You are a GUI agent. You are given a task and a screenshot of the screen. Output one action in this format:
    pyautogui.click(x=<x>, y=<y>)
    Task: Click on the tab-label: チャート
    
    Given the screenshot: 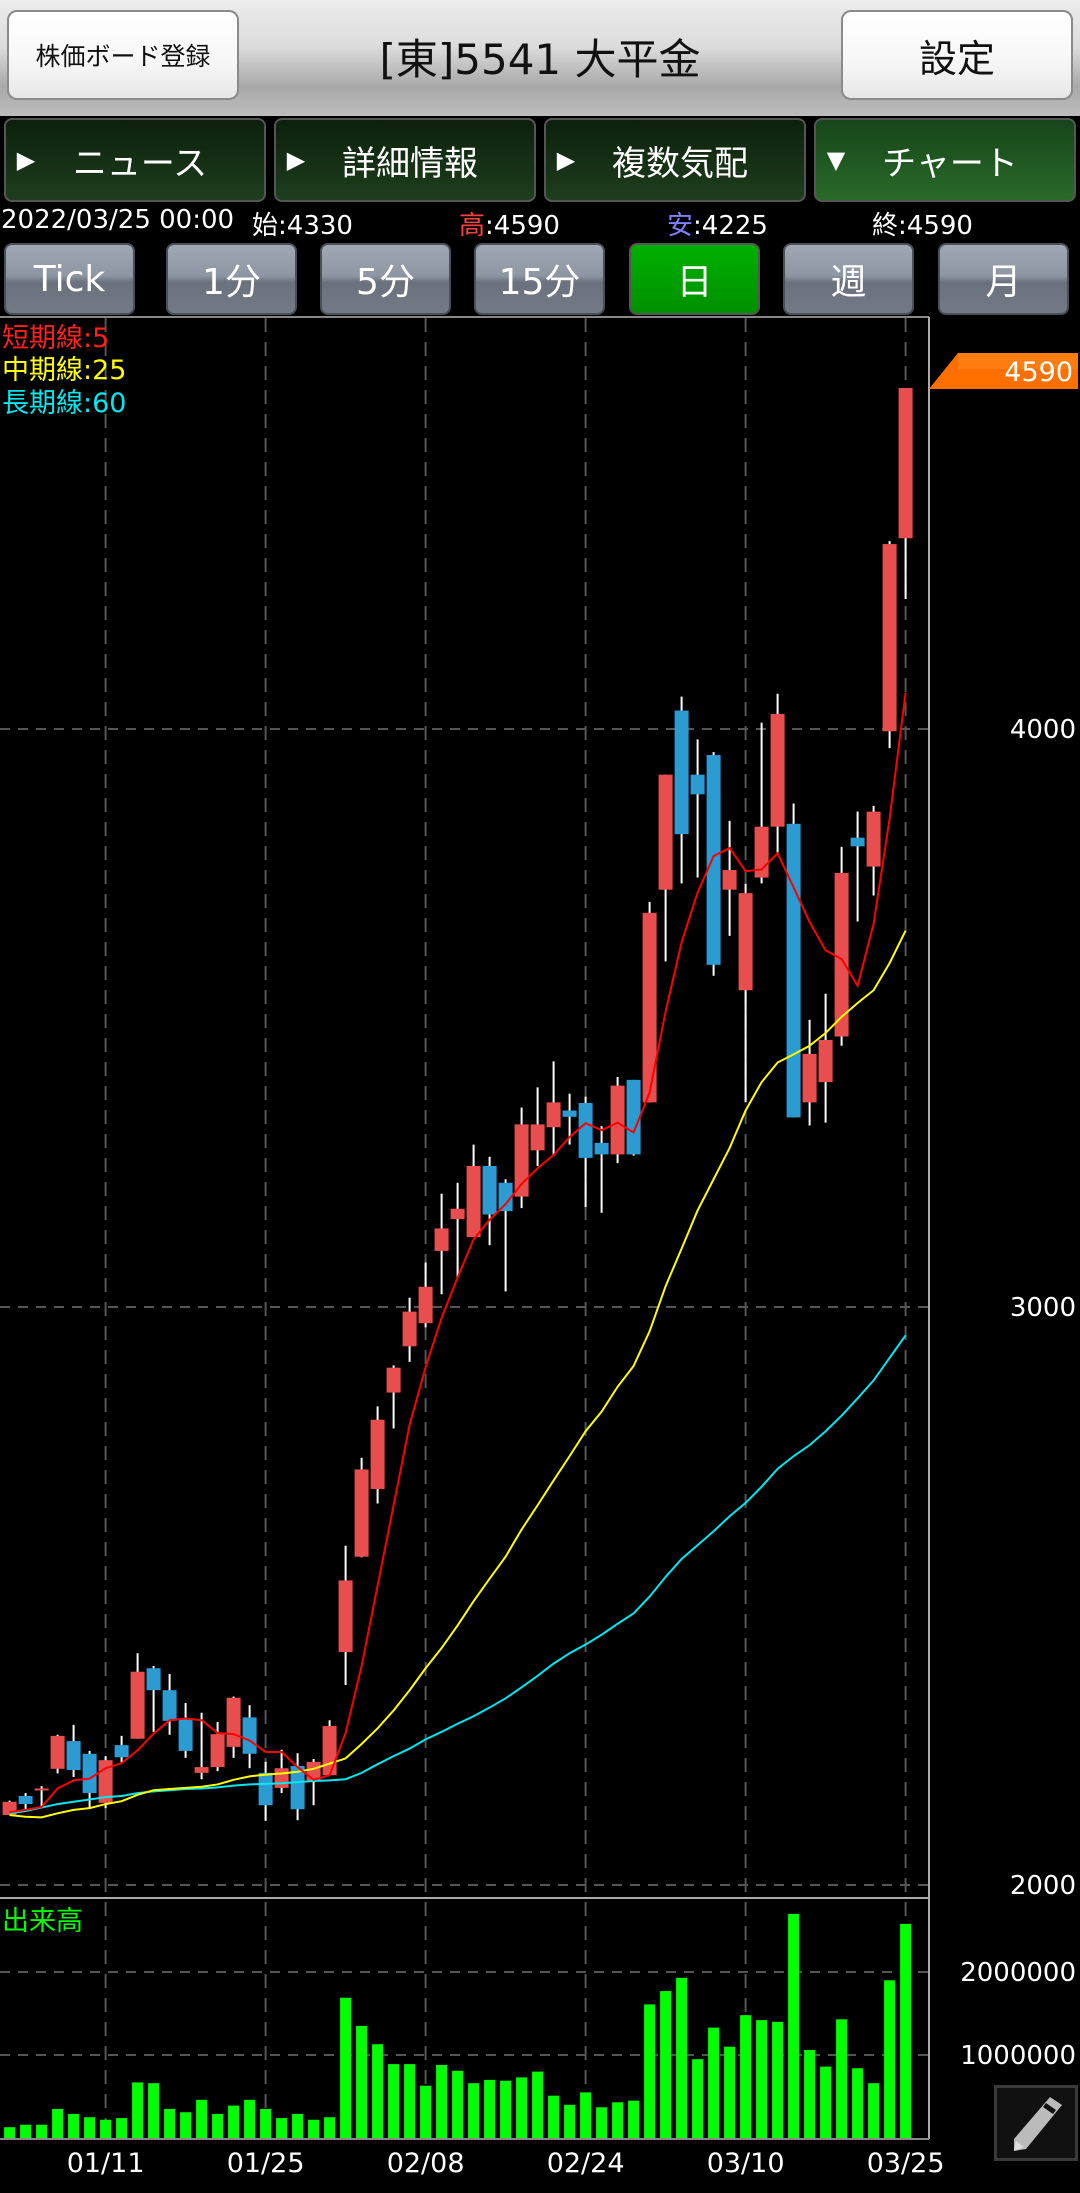 What is the action you would take?
    pyautogui.click(x=950, y=163)
    